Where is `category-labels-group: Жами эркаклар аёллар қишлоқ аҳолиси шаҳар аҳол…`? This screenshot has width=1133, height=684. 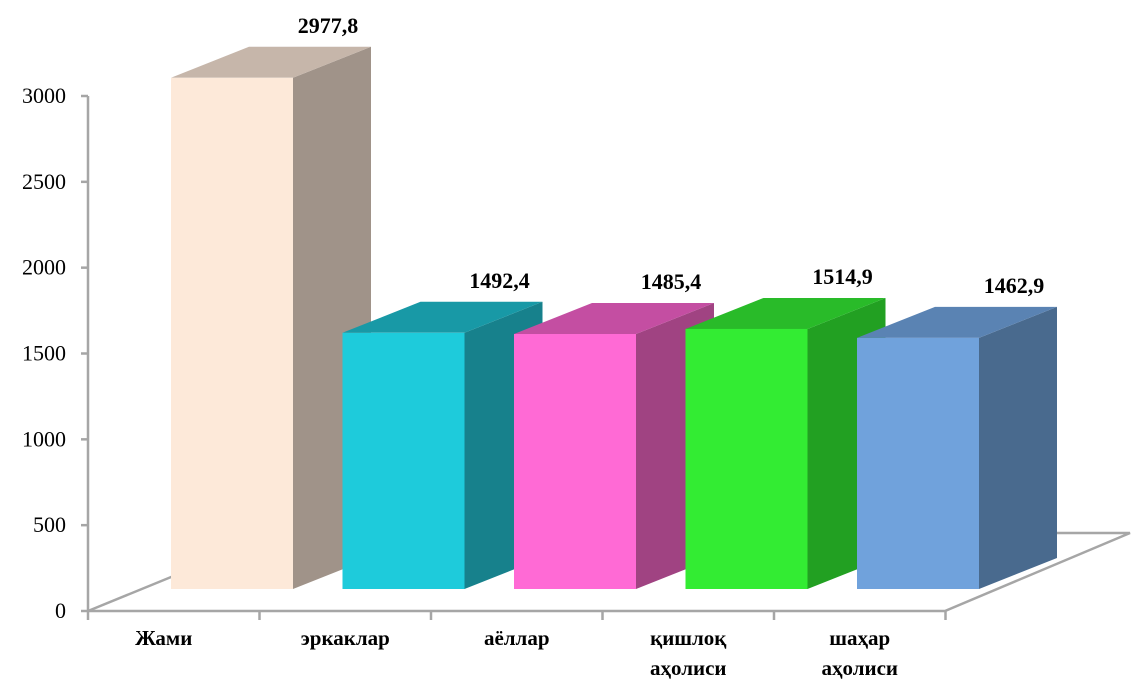 category-labels-group: Жами эркаклар аёллар қишлоқ аҳолиси шаҳар аҳол… is located at coordinates (516, 653).